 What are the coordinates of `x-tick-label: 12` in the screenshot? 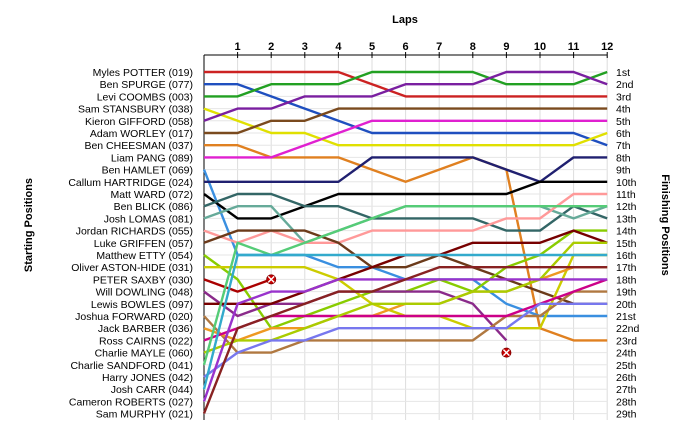 It's located at (607, 47).